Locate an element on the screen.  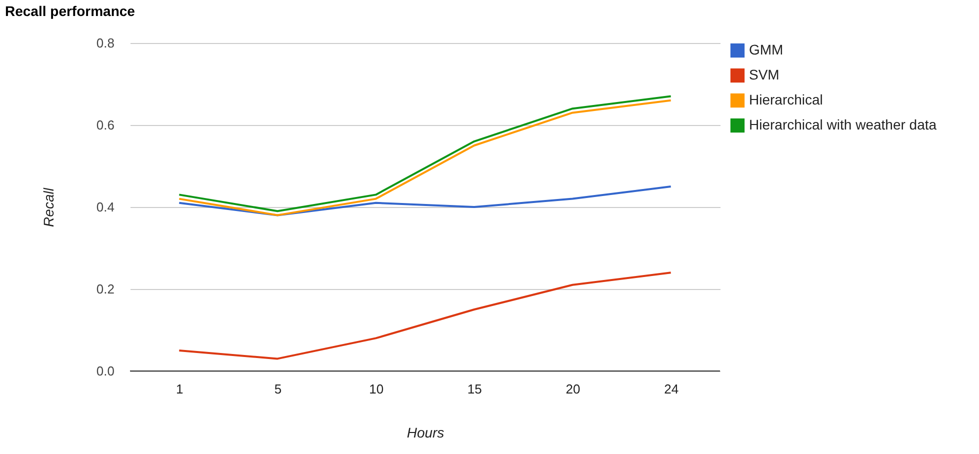
y-axis-title: Recall is located at coordinates (48, 207).